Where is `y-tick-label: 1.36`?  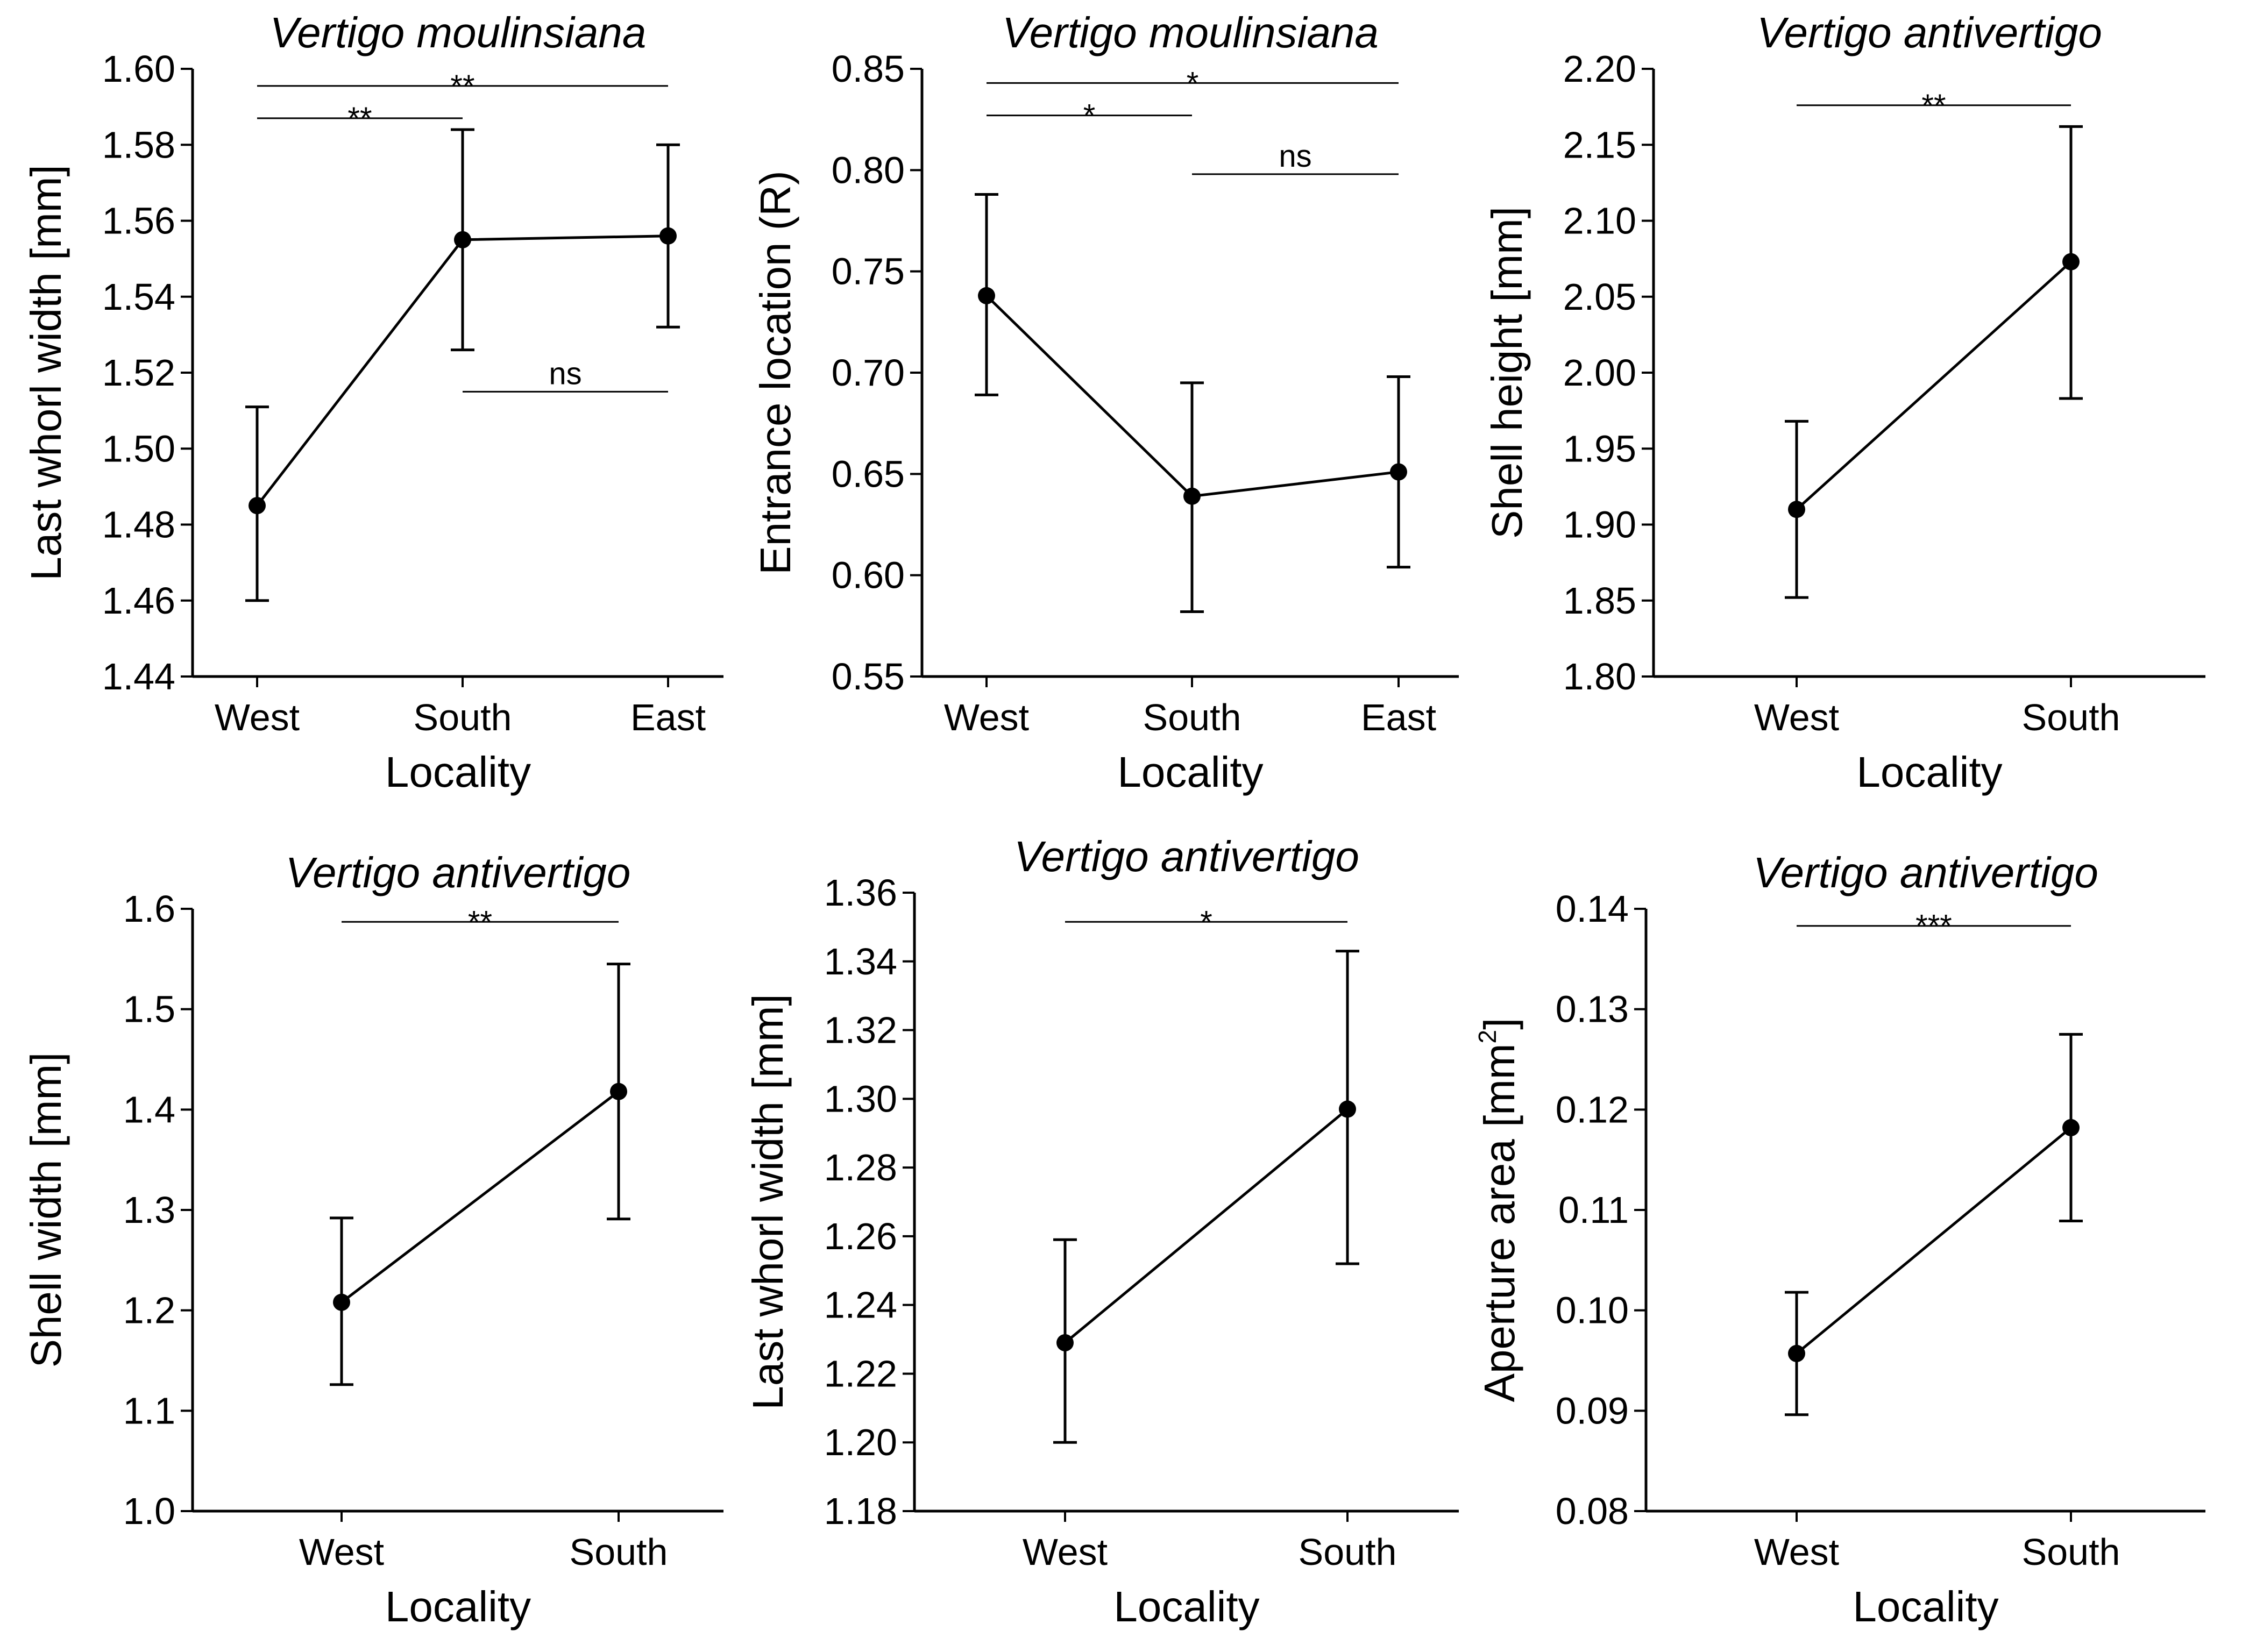
y-tick-label: 1.36 is located at coordinates (860, 893).